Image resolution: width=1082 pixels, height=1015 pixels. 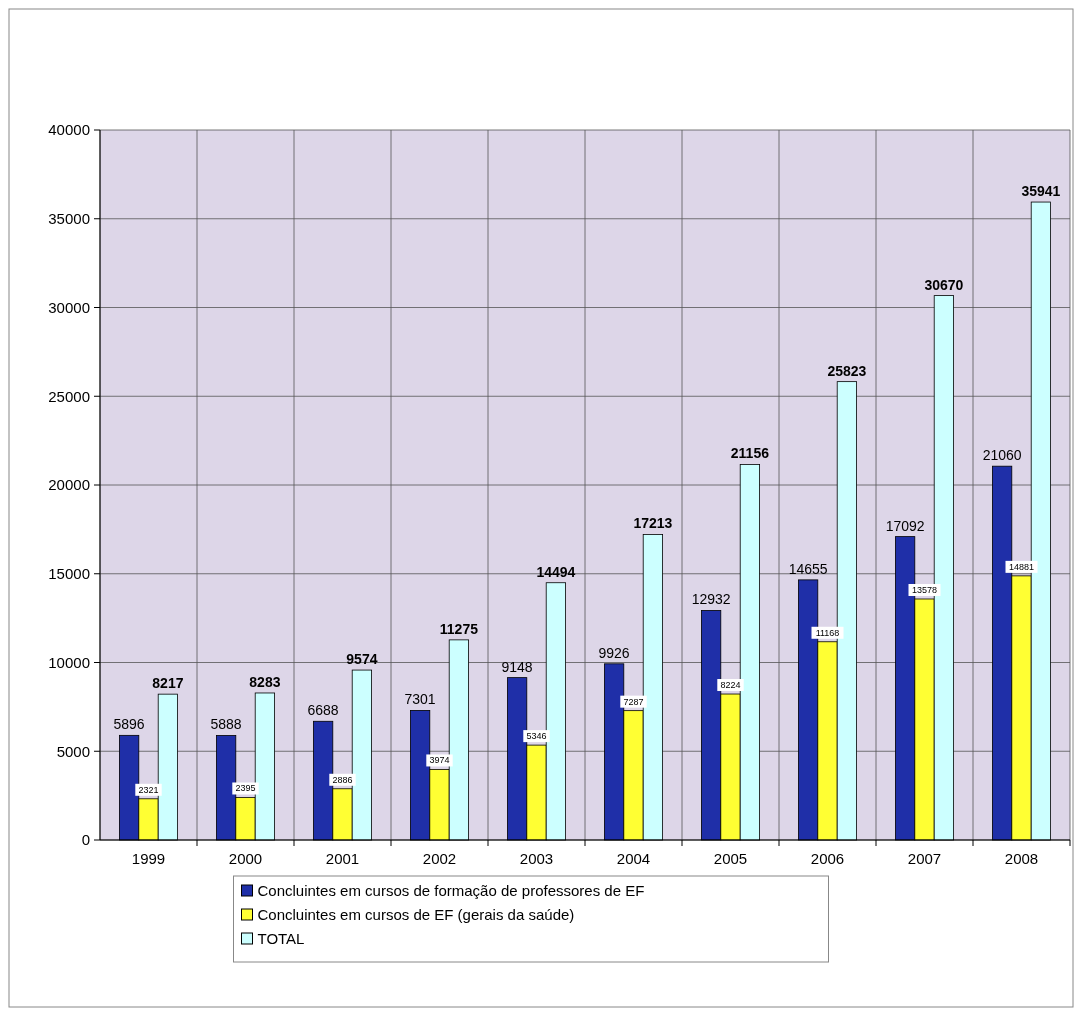 I want to click on data-label: 5346, so click(x=536, y=736).